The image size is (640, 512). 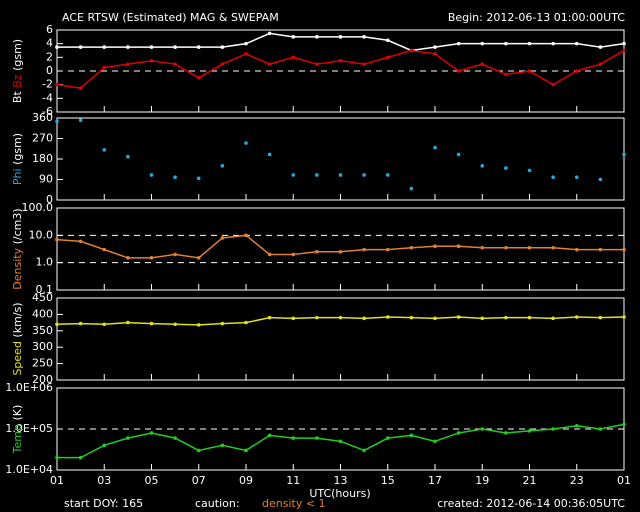 What do you see at coordinates (17, 338) in the screenshot?
I see `y-axis-label: Speed (km/s)` at bounding box center [17, 338].